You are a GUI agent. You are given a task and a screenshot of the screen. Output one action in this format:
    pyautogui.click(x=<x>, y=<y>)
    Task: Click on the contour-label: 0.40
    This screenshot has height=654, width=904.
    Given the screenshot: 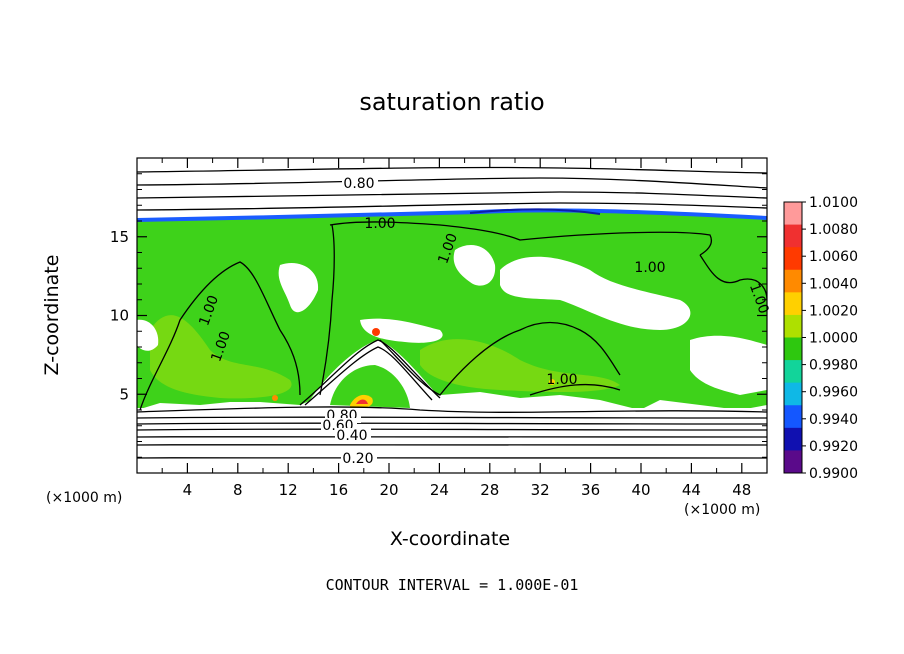 What is the action you would take?
    pyautogui.click(x=351, y=436)
    